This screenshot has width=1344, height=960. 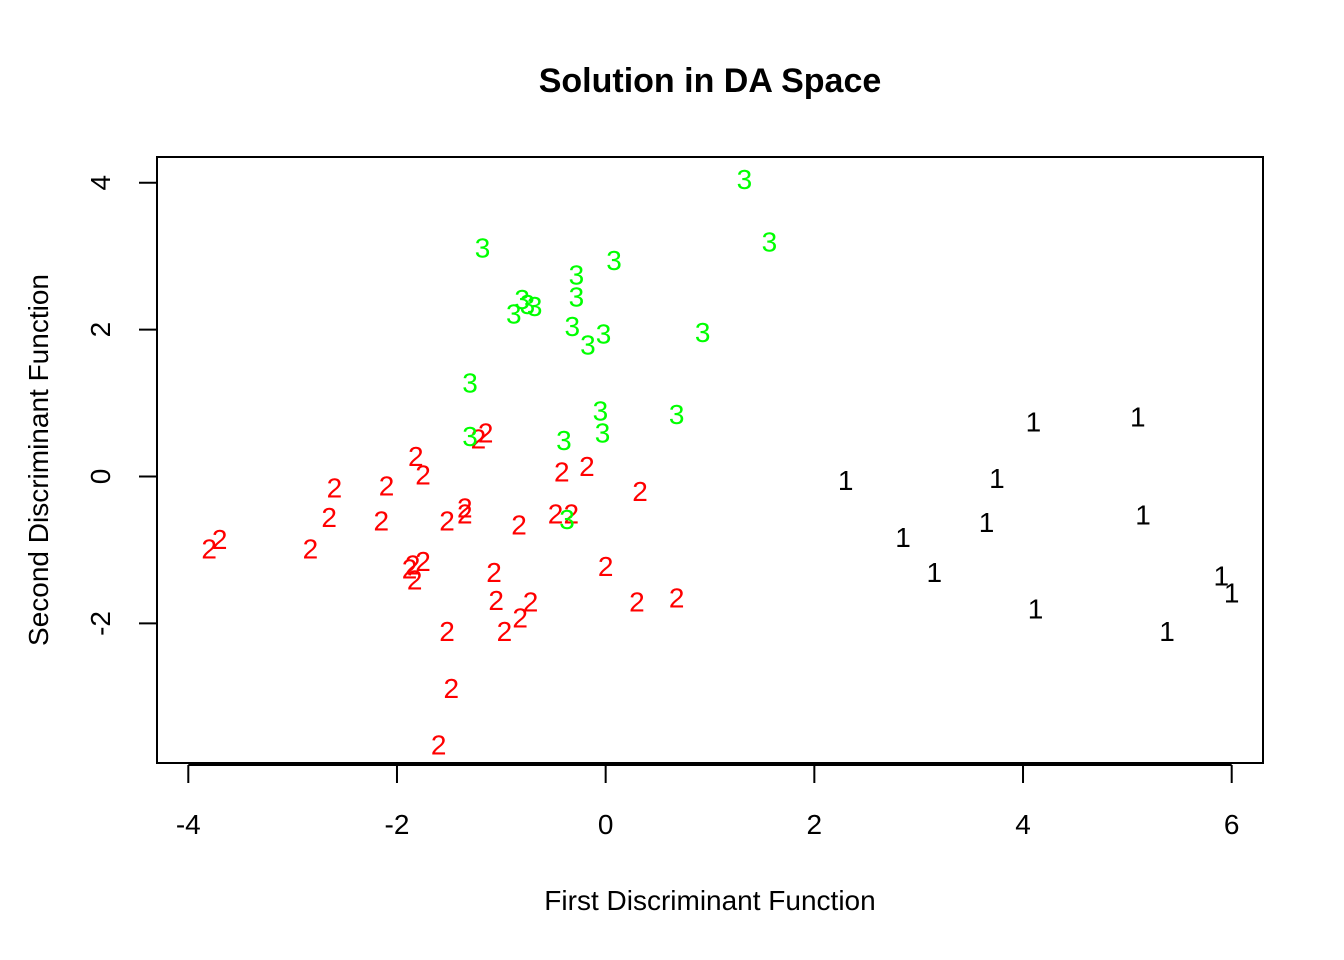 What do you see at coordinates (709, 900) in the screenshot?
I see `x-axis-label: First Discriminant Function` at bounding box center [709, 900].